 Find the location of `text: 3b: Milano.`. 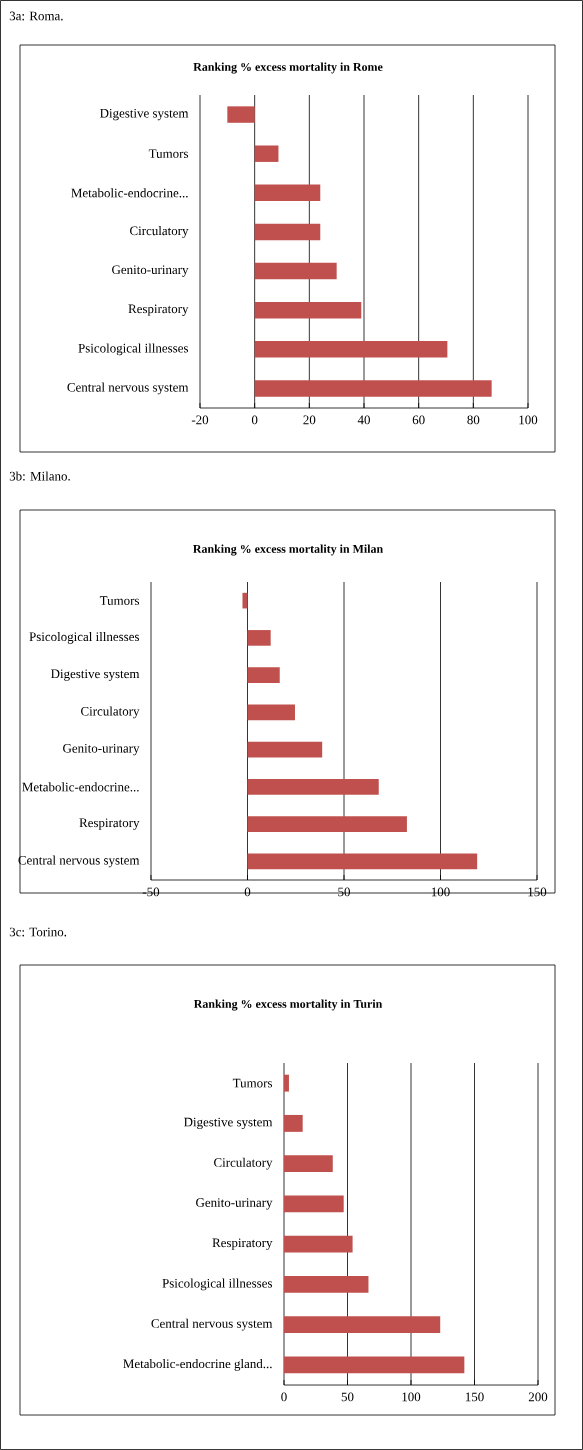

text: 3b: Milano. is located at coordinates (39, 476).